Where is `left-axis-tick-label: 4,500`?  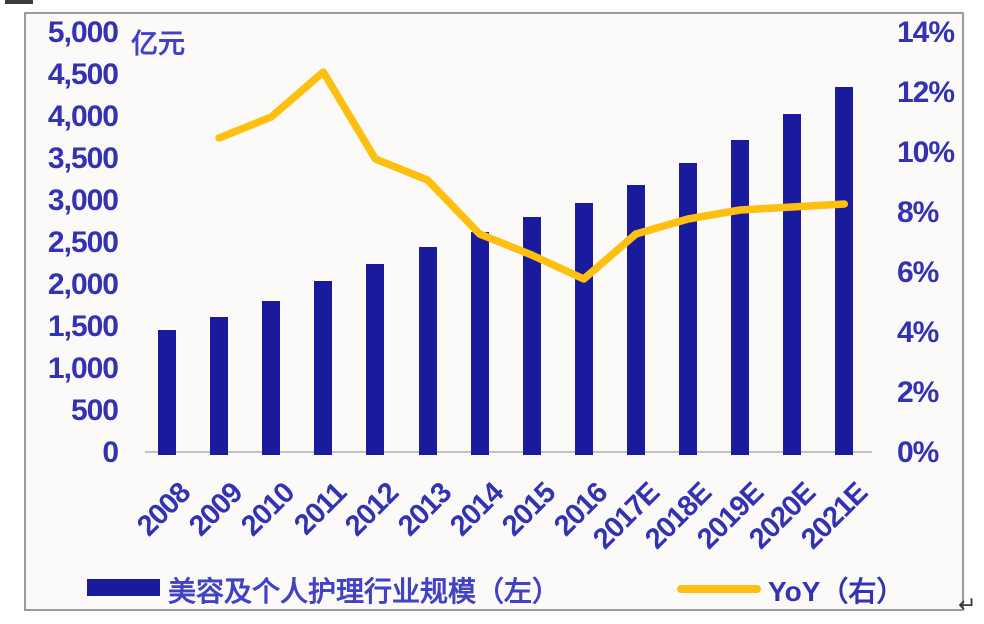 left-axis-tick-label: 4,500 is located at coordinates (83, 74).